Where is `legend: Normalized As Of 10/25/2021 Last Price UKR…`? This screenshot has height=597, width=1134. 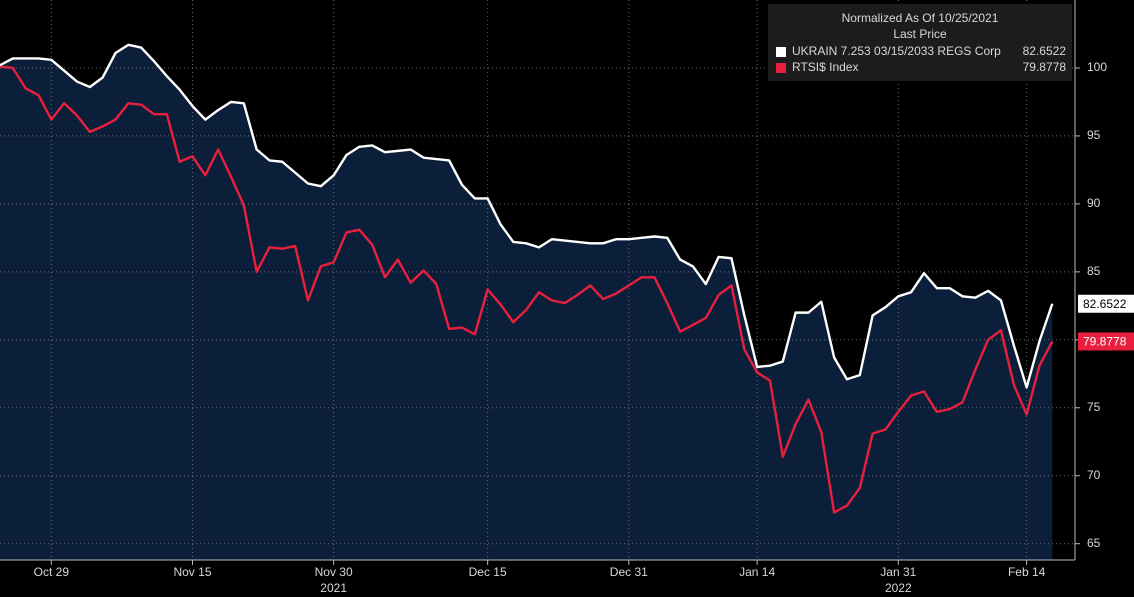 legend: Normalized As Of 10/25/2021 Last Price UKR… is located at coordinates (920, 42).